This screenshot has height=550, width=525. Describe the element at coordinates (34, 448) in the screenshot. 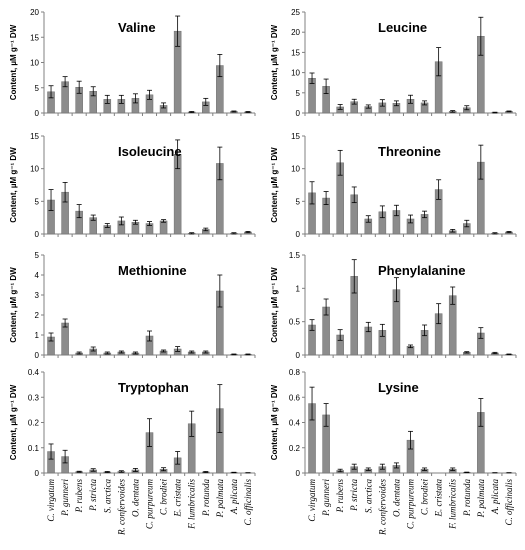

I see `y-tick-label: 0.1` at that location.